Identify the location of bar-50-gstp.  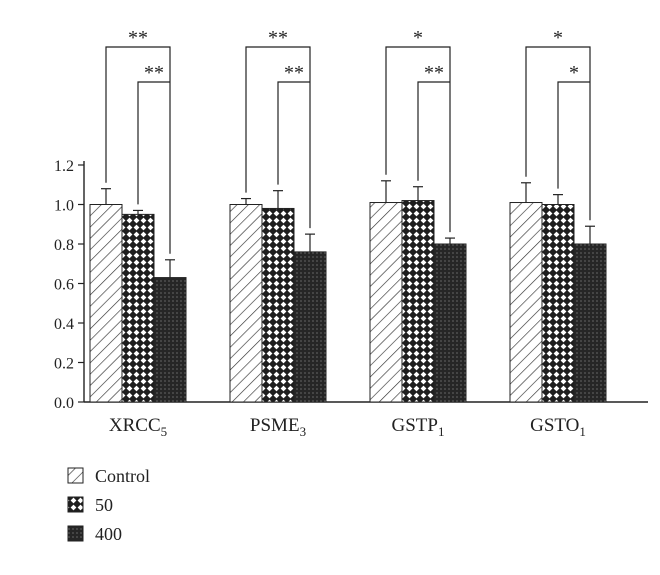
(418, 301).